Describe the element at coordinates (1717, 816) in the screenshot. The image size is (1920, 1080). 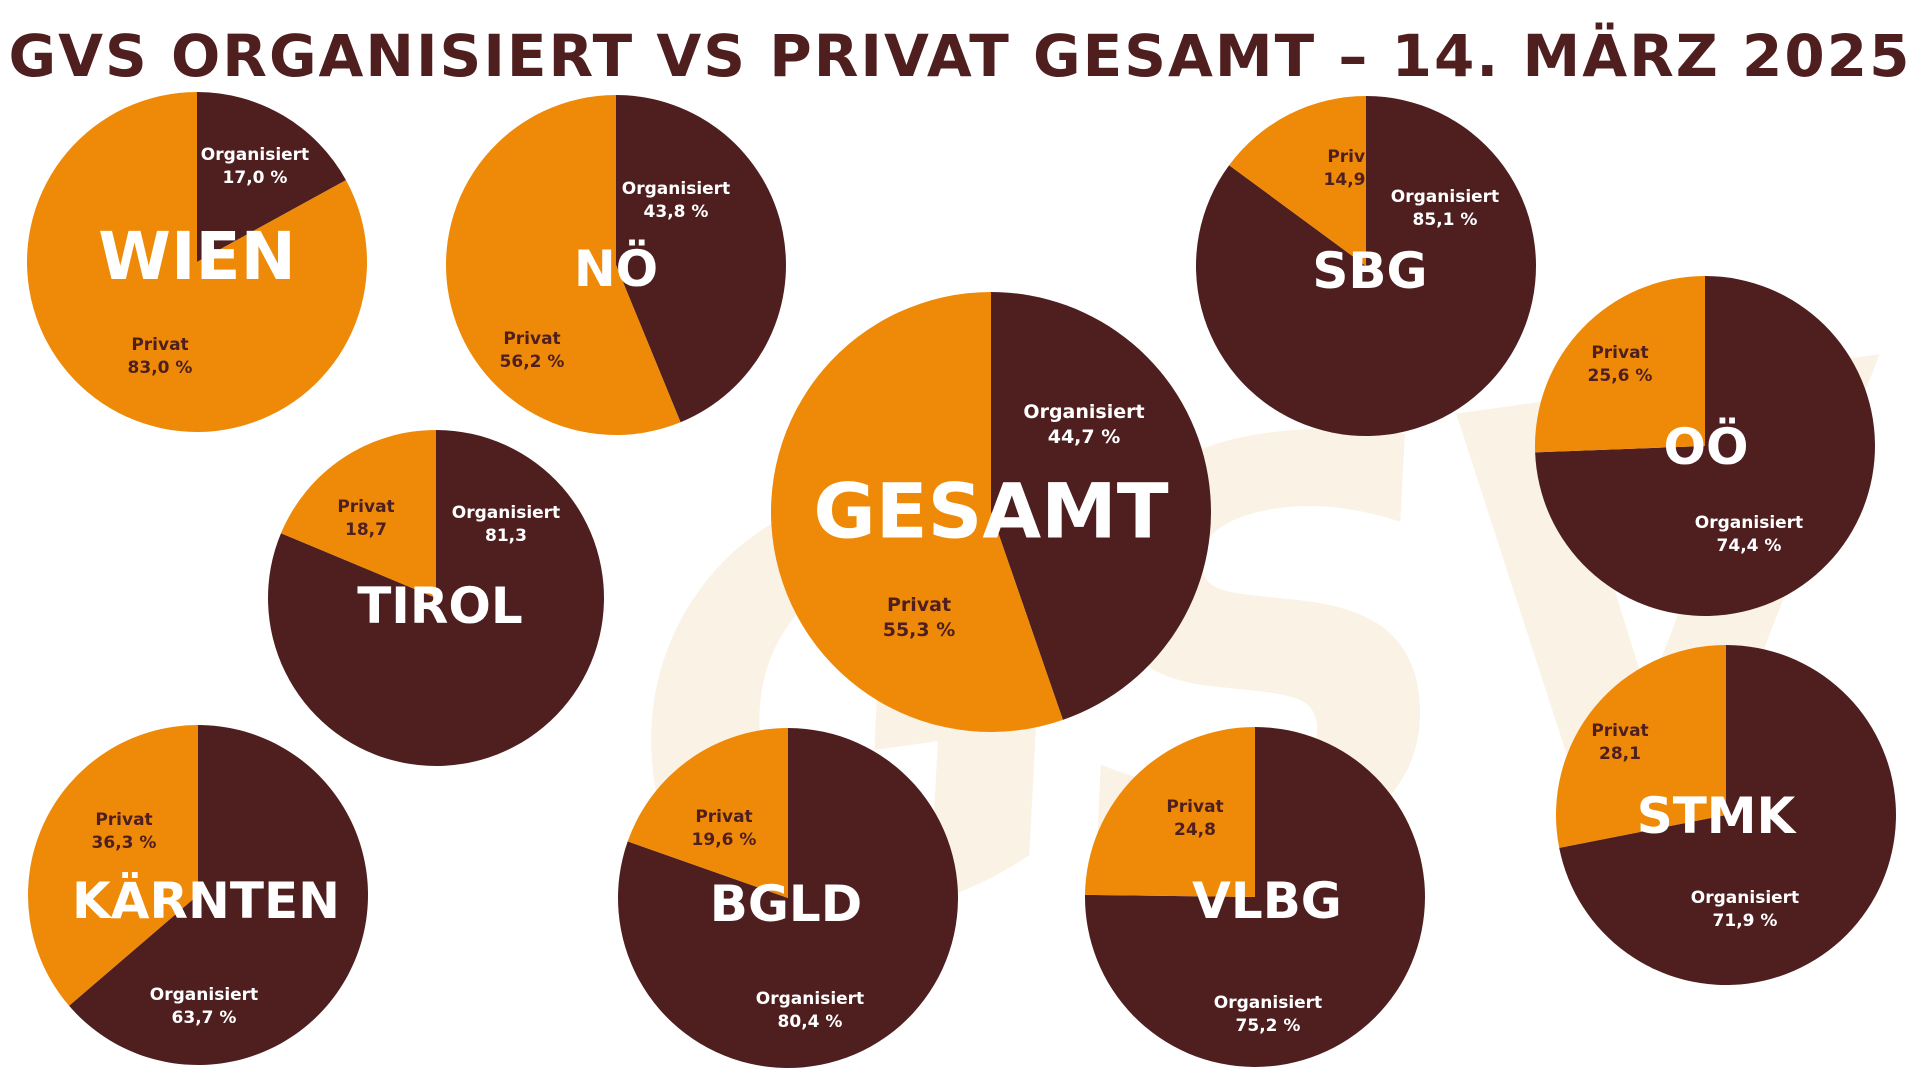
I see `pie-title: STMK` at that location.